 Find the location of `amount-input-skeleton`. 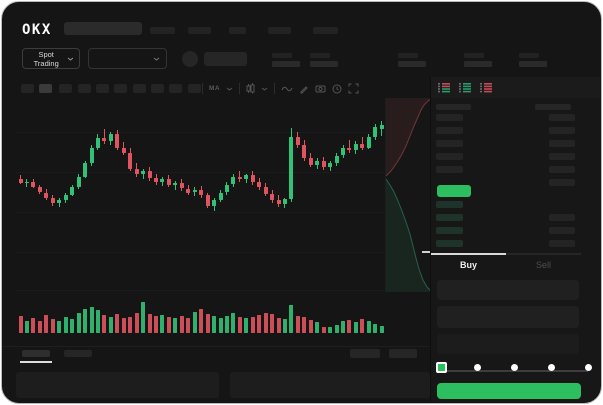

amount-input-skeleton is located at coordinates (508, 317).